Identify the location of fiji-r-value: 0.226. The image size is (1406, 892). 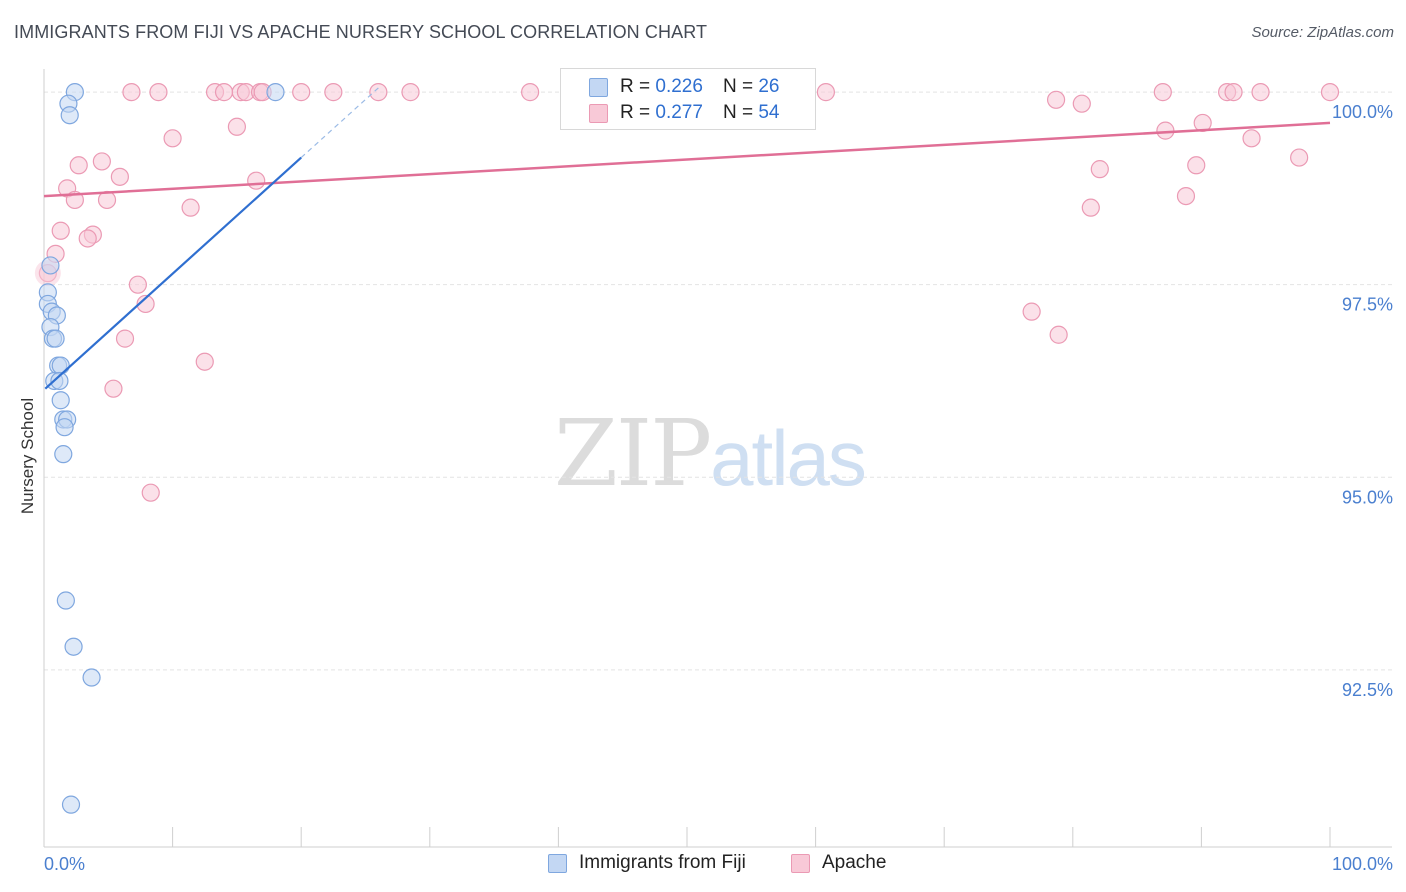
(679, 86).